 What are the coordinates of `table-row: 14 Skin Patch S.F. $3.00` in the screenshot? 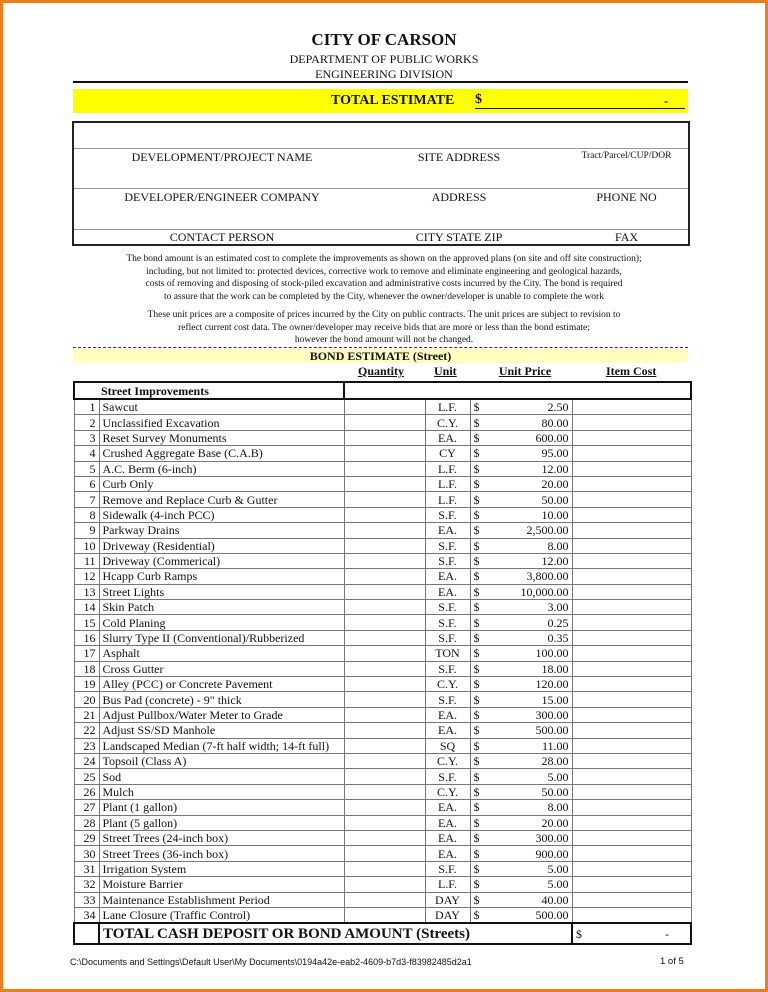 It's located at (382, 607).